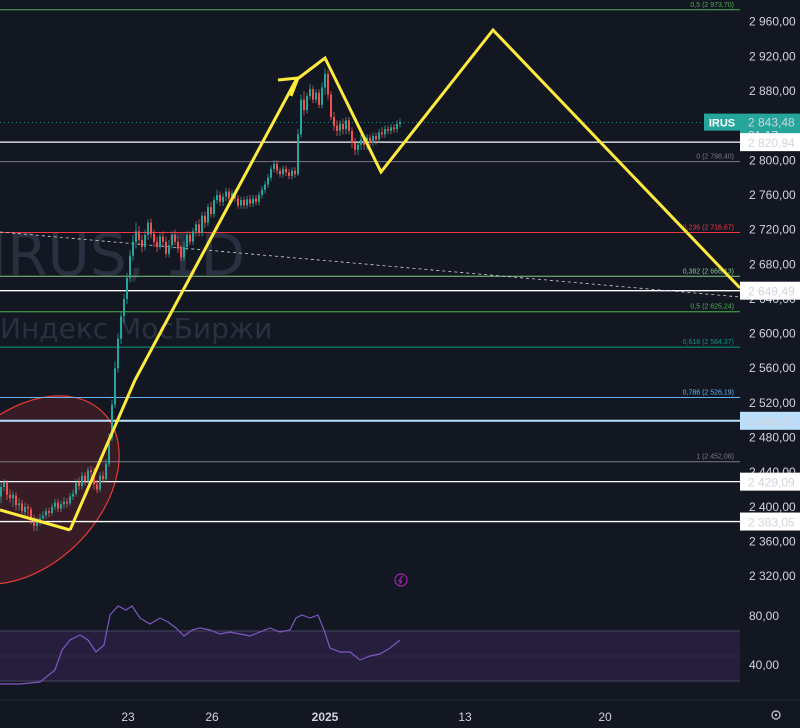 The image size is (800, 728). I want to click on fib-label: 0 (2 798,40), so click(715, 157).